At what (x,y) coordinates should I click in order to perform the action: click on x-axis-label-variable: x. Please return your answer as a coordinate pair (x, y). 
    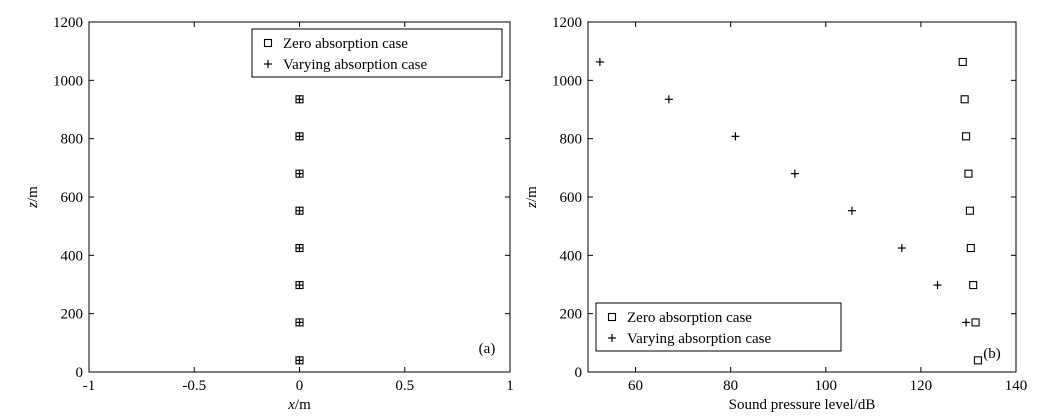
    Looking at the image, I should click on (291, 405).